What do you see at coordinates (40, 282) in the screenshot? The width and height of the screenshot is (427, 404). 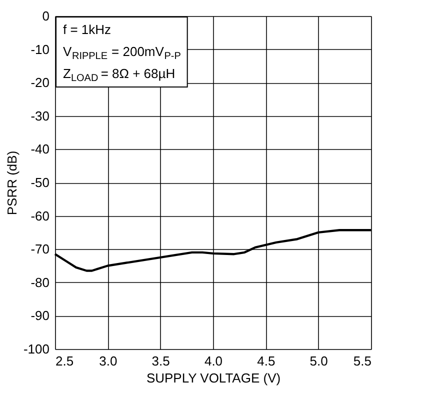 I see `y-tick-label: -80` at bounding box center [40, 282].